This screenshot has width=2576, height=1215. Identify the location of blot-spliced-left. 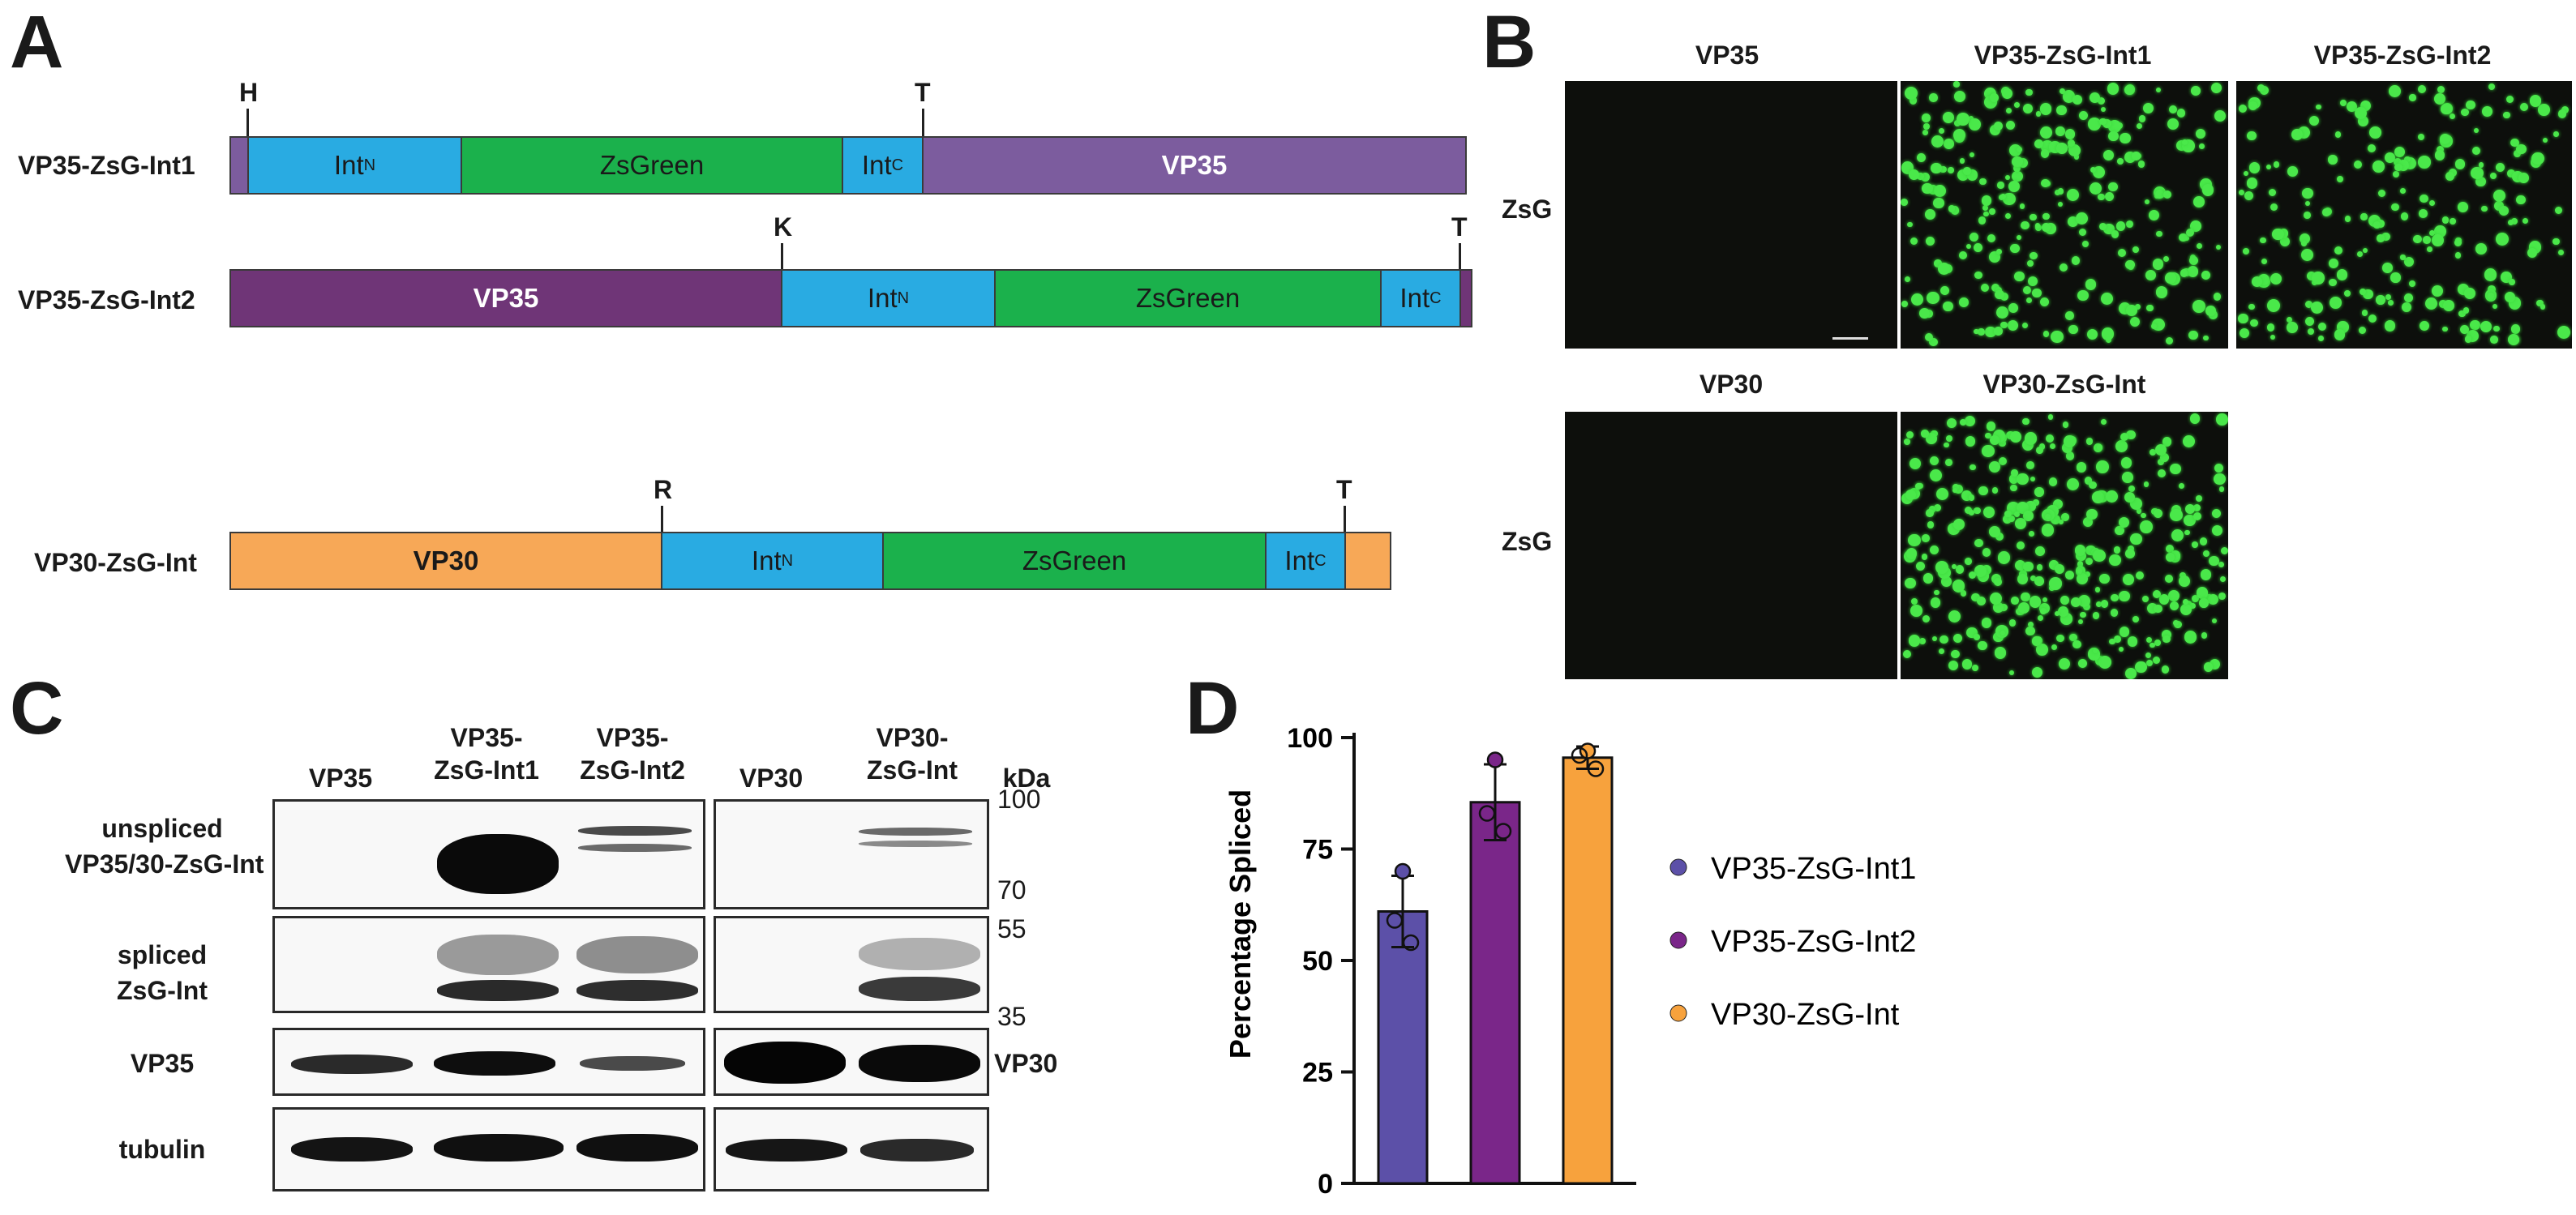
(488, 964).